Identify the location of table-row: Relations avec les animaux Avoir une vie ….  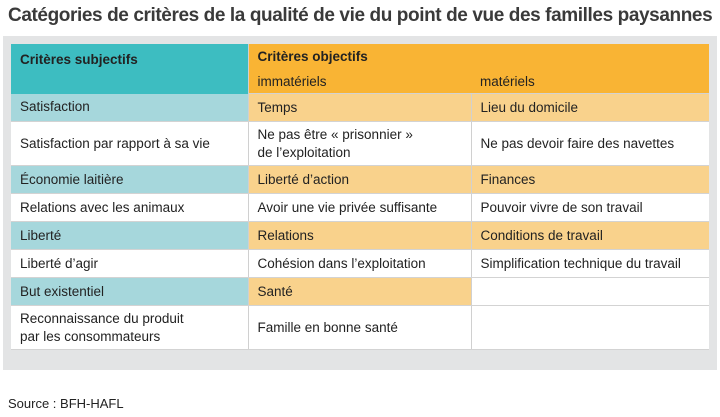
(360, 207).